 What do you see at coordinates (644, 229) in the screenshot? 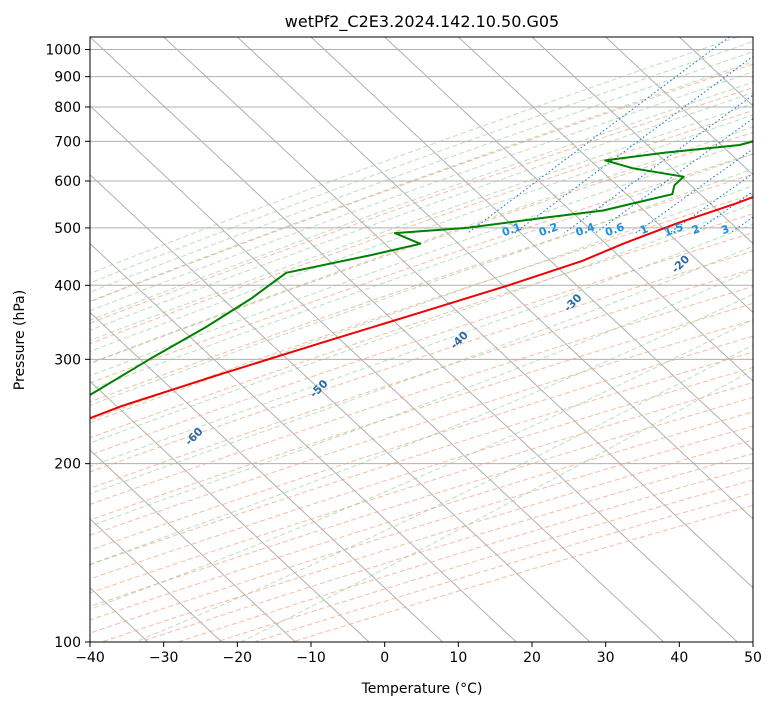
I see `mixing-ratio-label: 1` at bounding box center [644, 229].